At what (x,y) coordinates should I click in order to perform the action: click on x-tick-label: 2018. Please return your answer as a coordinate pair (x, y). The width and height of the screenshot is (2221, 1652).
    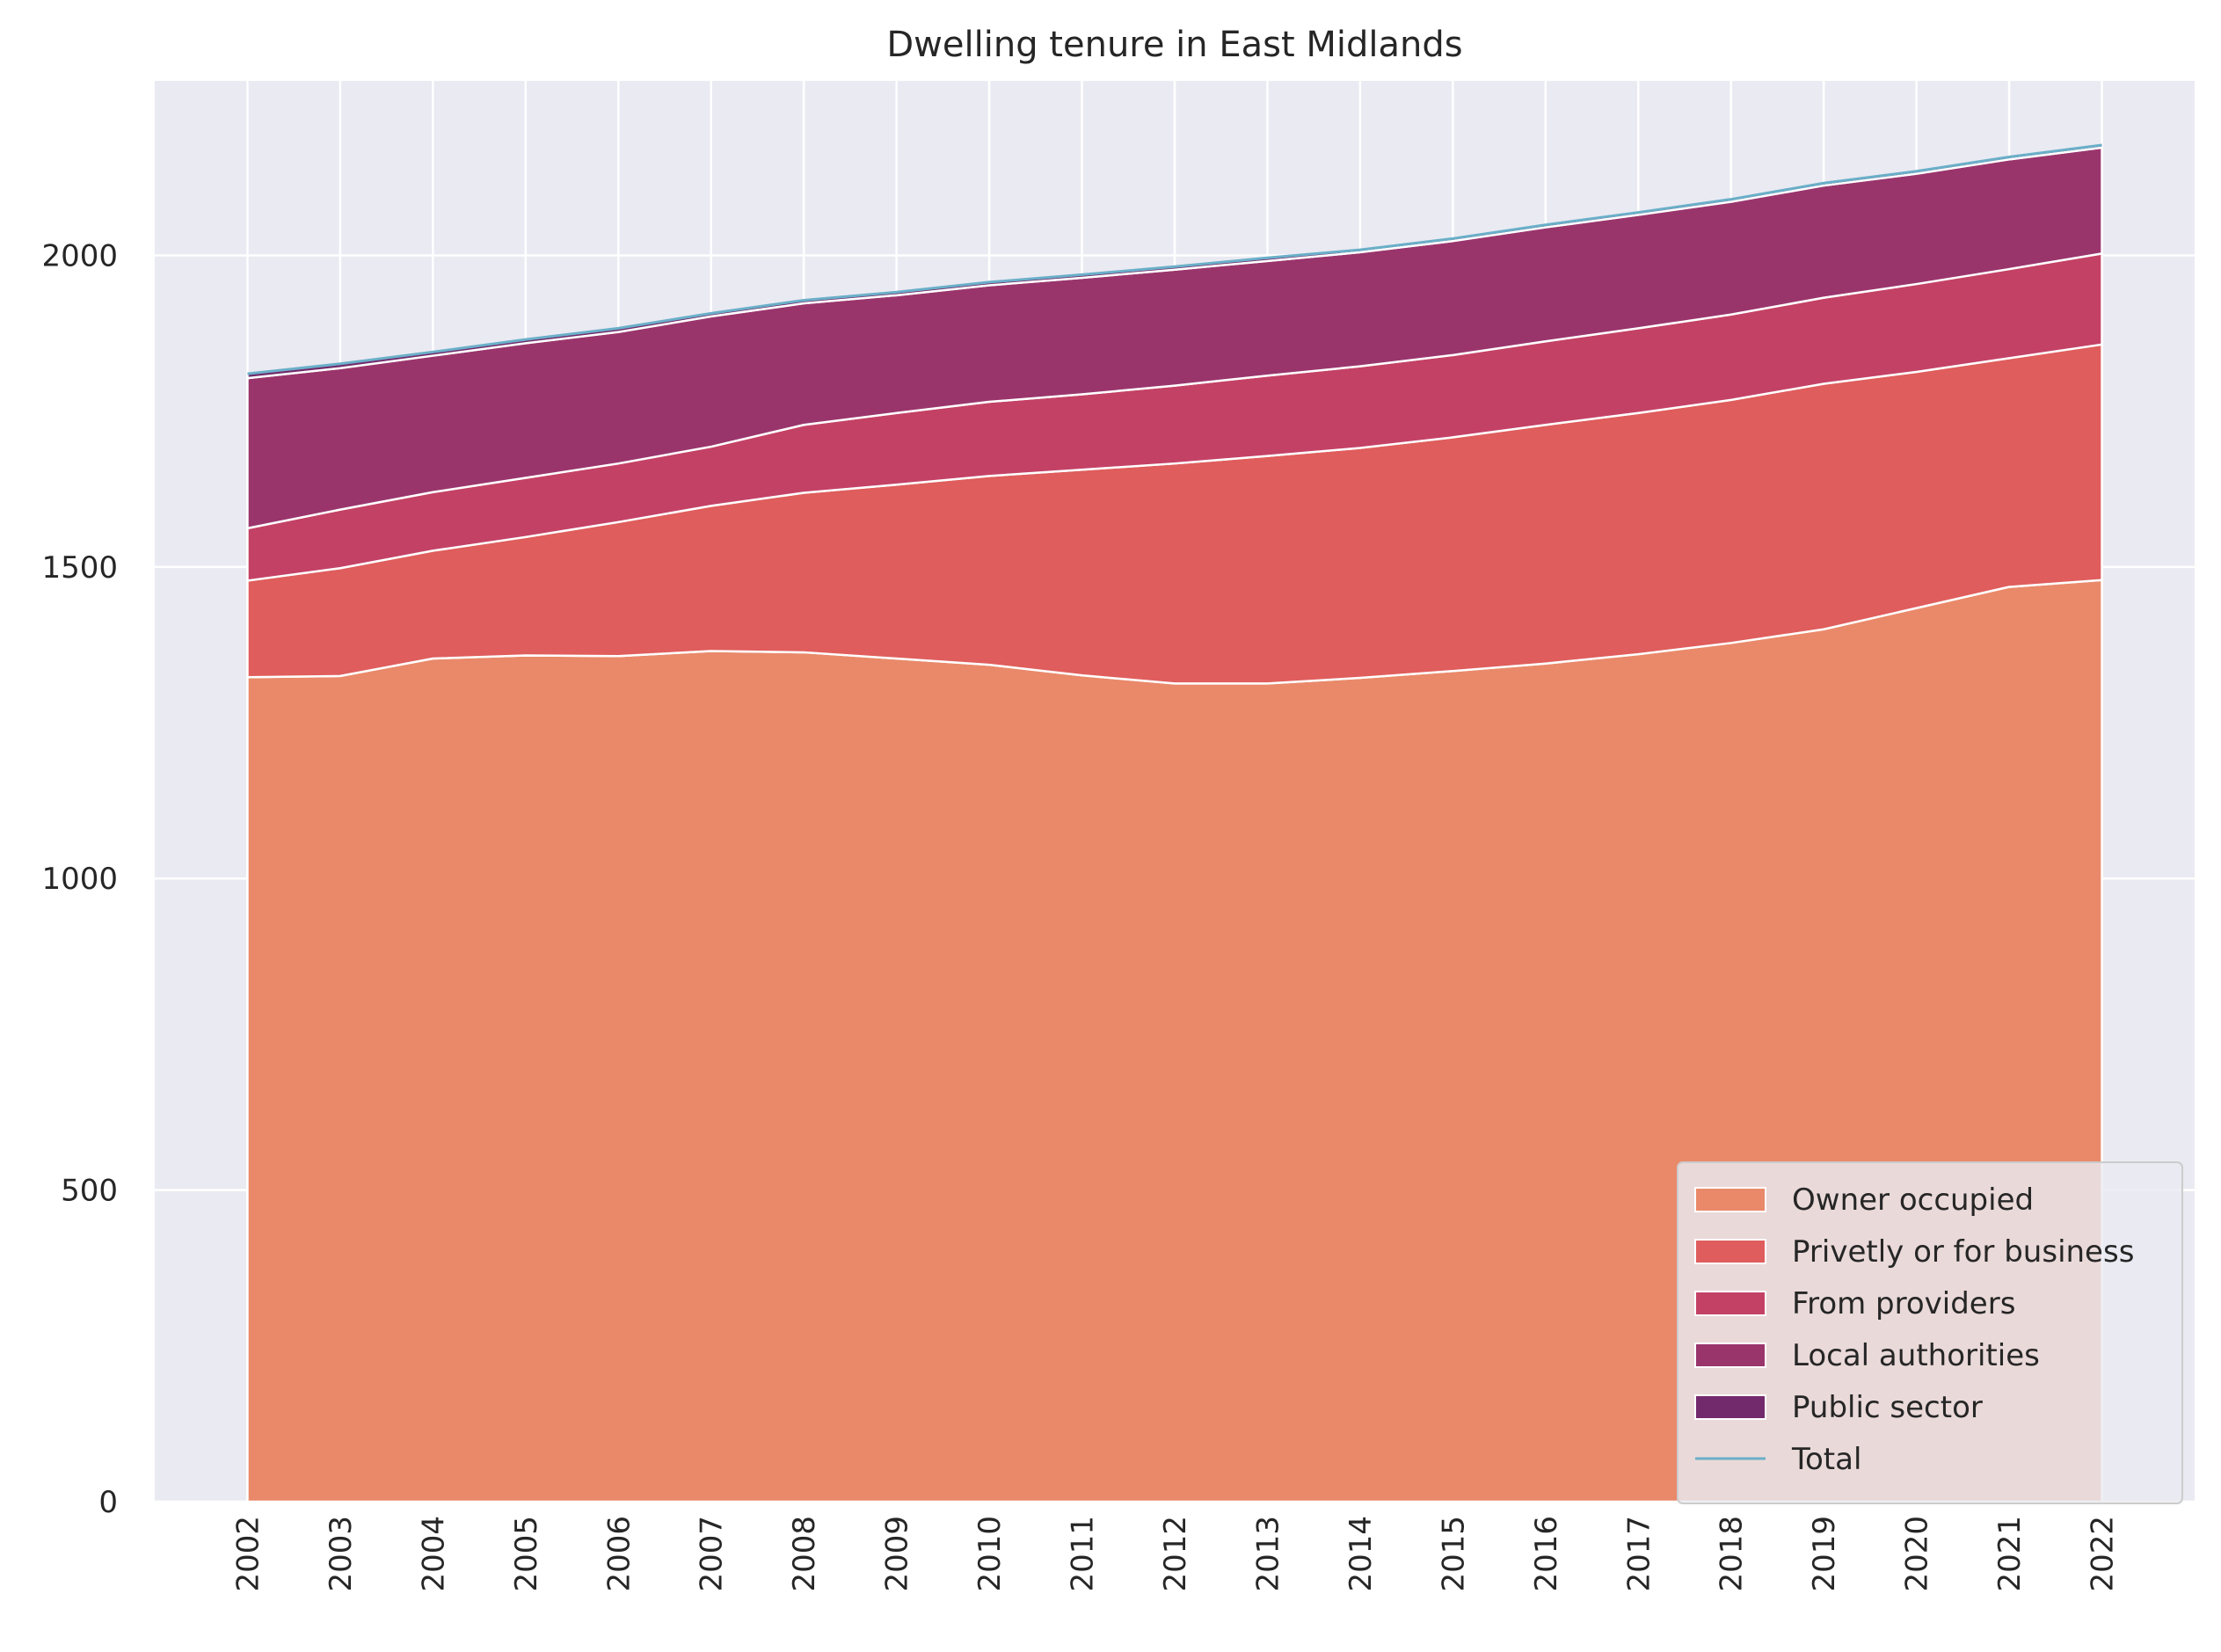
    Looking at the image, I should click on (1732, 1554).